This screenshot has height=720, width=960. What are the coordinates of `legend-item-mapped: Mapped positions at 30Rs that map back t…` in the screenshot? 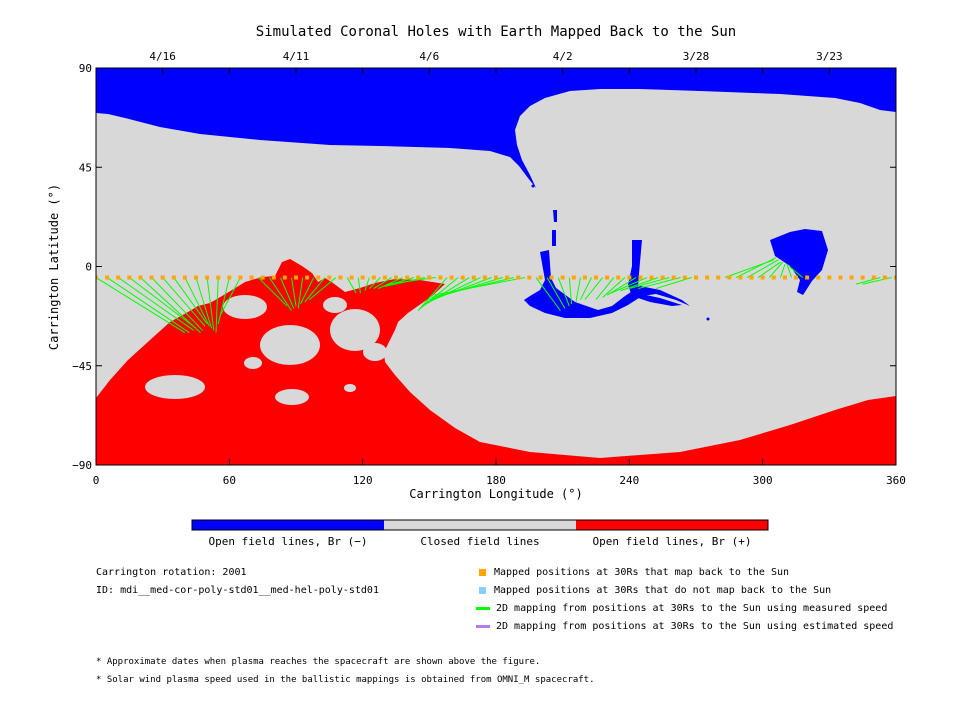 It's located at (634, 572).